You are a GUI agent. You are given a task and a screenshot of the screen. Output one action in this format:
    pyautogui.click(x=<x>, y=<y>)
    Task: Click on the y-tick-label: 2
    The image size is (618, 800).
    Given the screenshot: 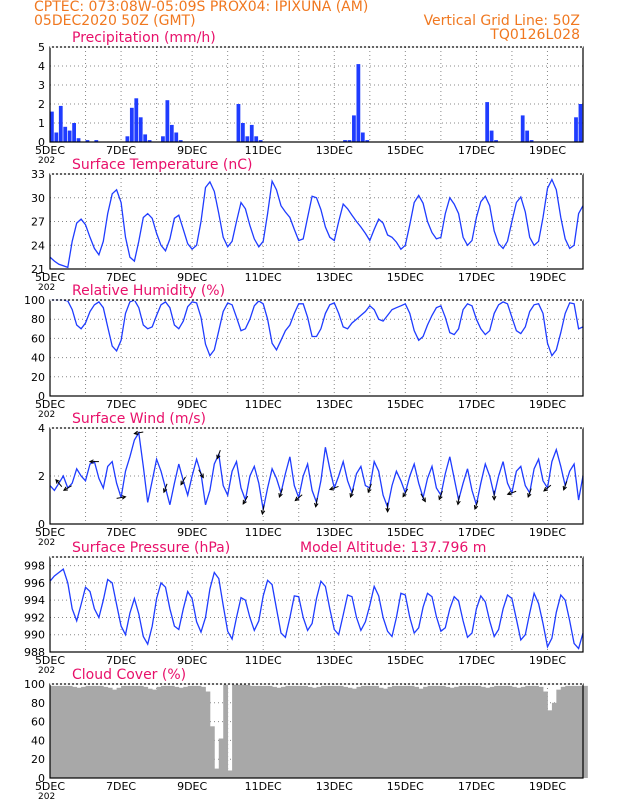 What is the action you would take?
    pyautogui.click(x=41, y=476)
    